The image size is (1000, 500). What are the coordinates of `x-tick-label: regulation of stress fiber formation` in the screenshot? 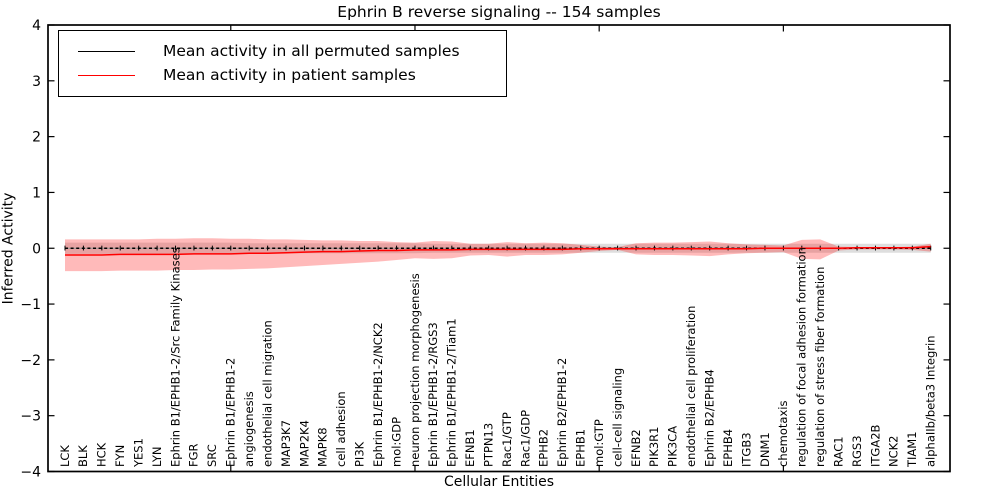 It's located at (820, 367).